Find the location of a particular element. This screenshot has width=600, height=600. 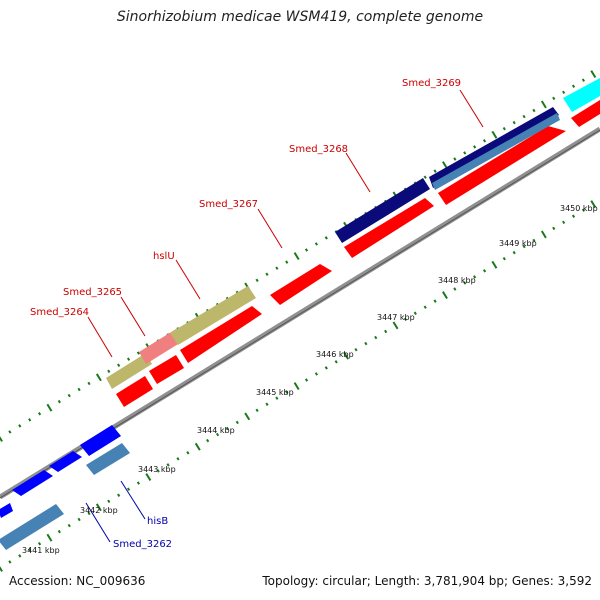

kbp-label: 3446 kbp is located at coordinates (335, 354).